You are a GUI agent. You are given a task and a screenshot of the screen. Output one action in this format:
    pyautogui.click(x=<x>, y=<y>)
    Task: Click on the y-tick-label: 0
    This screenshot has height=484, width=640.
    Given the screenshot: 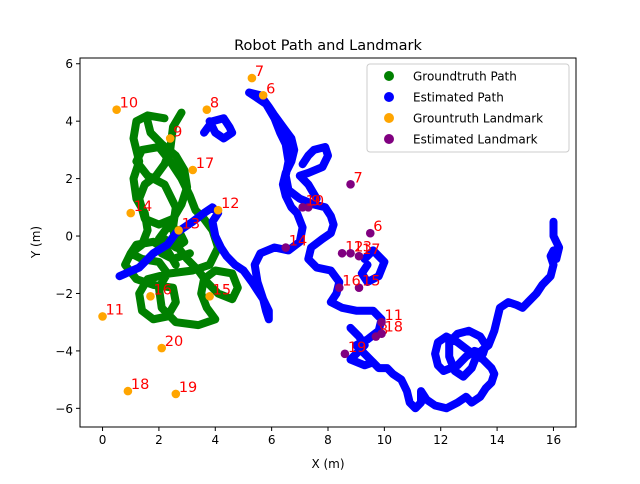 What is the action you would take?
    pyautogui.click(x=69, y=237)
    